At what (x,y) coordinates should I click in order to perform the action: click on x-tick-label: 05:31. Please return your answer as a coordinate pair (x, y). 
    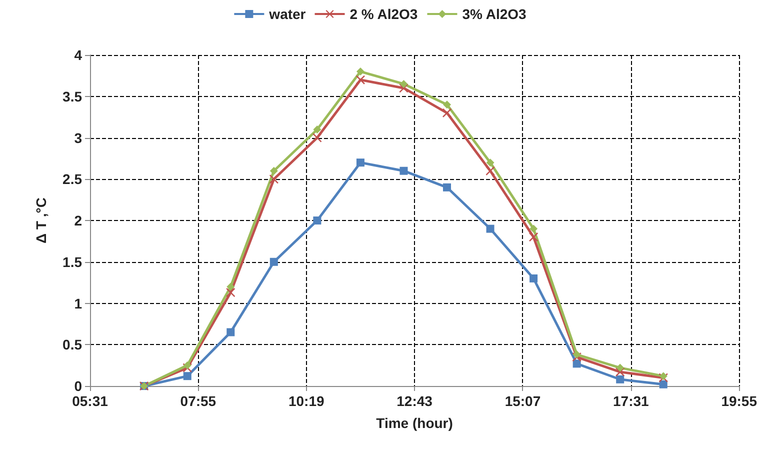
    Looking at the image, I should click on (90, 401).